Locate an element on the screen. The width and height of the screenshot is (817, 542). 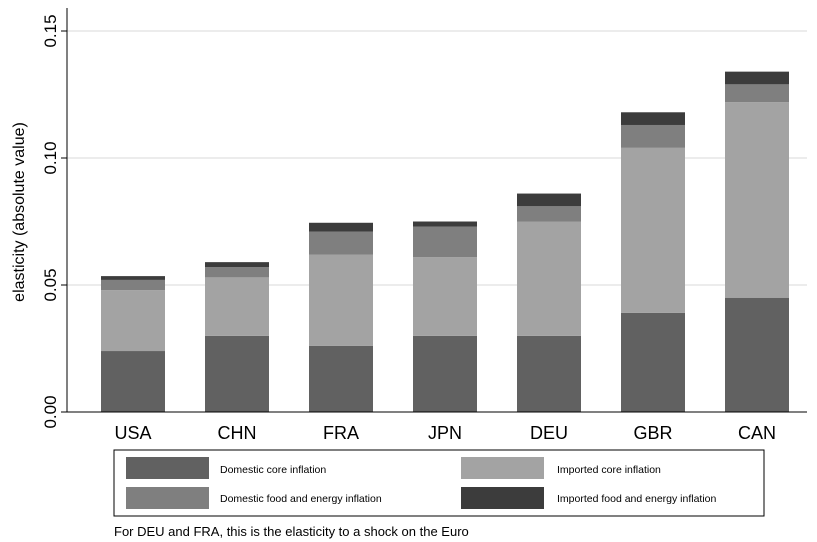
x-tick-label-usa: USA is located at coordinates (132, 433).